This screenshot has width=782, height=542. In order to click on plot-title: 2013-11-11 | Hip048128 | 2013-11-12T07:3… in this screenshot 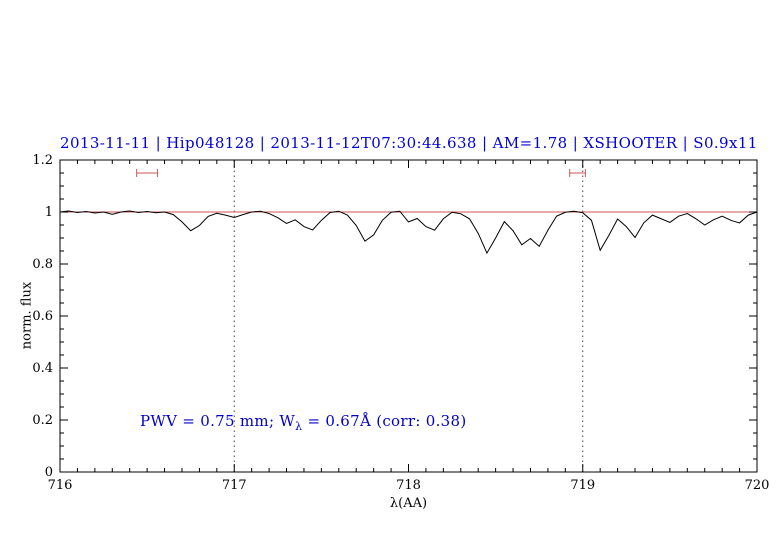, I will do `click(409, 143)`.